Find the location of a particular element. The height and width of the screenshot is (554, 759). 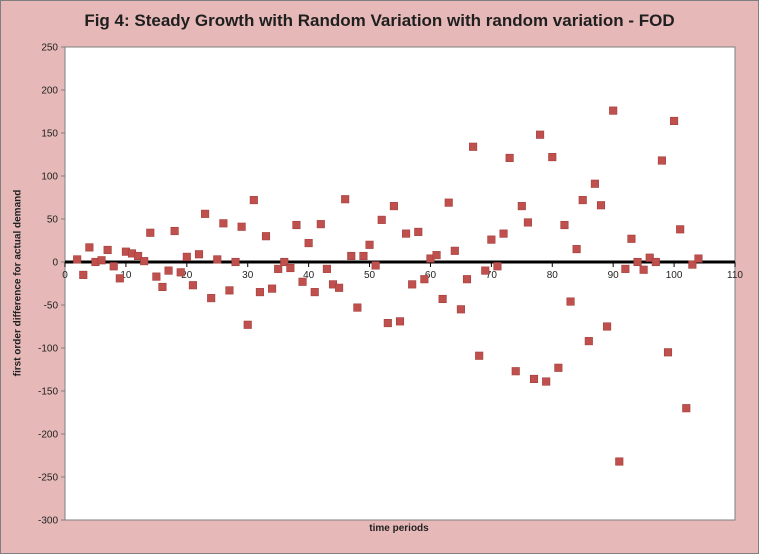

y-tick-label: -100 is located at coordinates (48, 349).